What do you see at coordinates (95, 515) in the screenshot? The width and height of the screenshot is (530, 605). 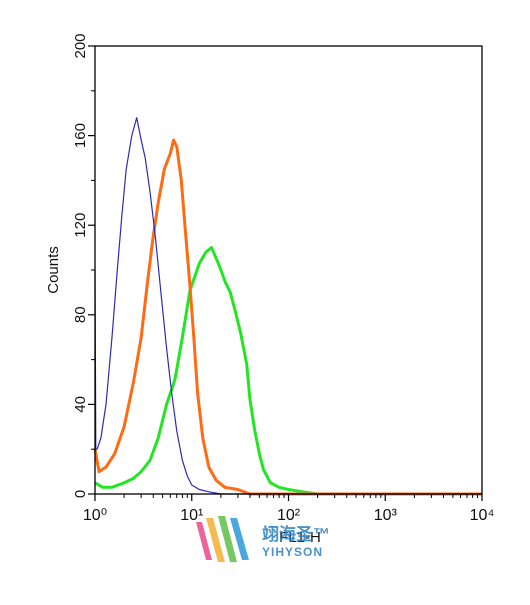 I see `x-tick-label: 10⁰` at bounding box center [95, 515].